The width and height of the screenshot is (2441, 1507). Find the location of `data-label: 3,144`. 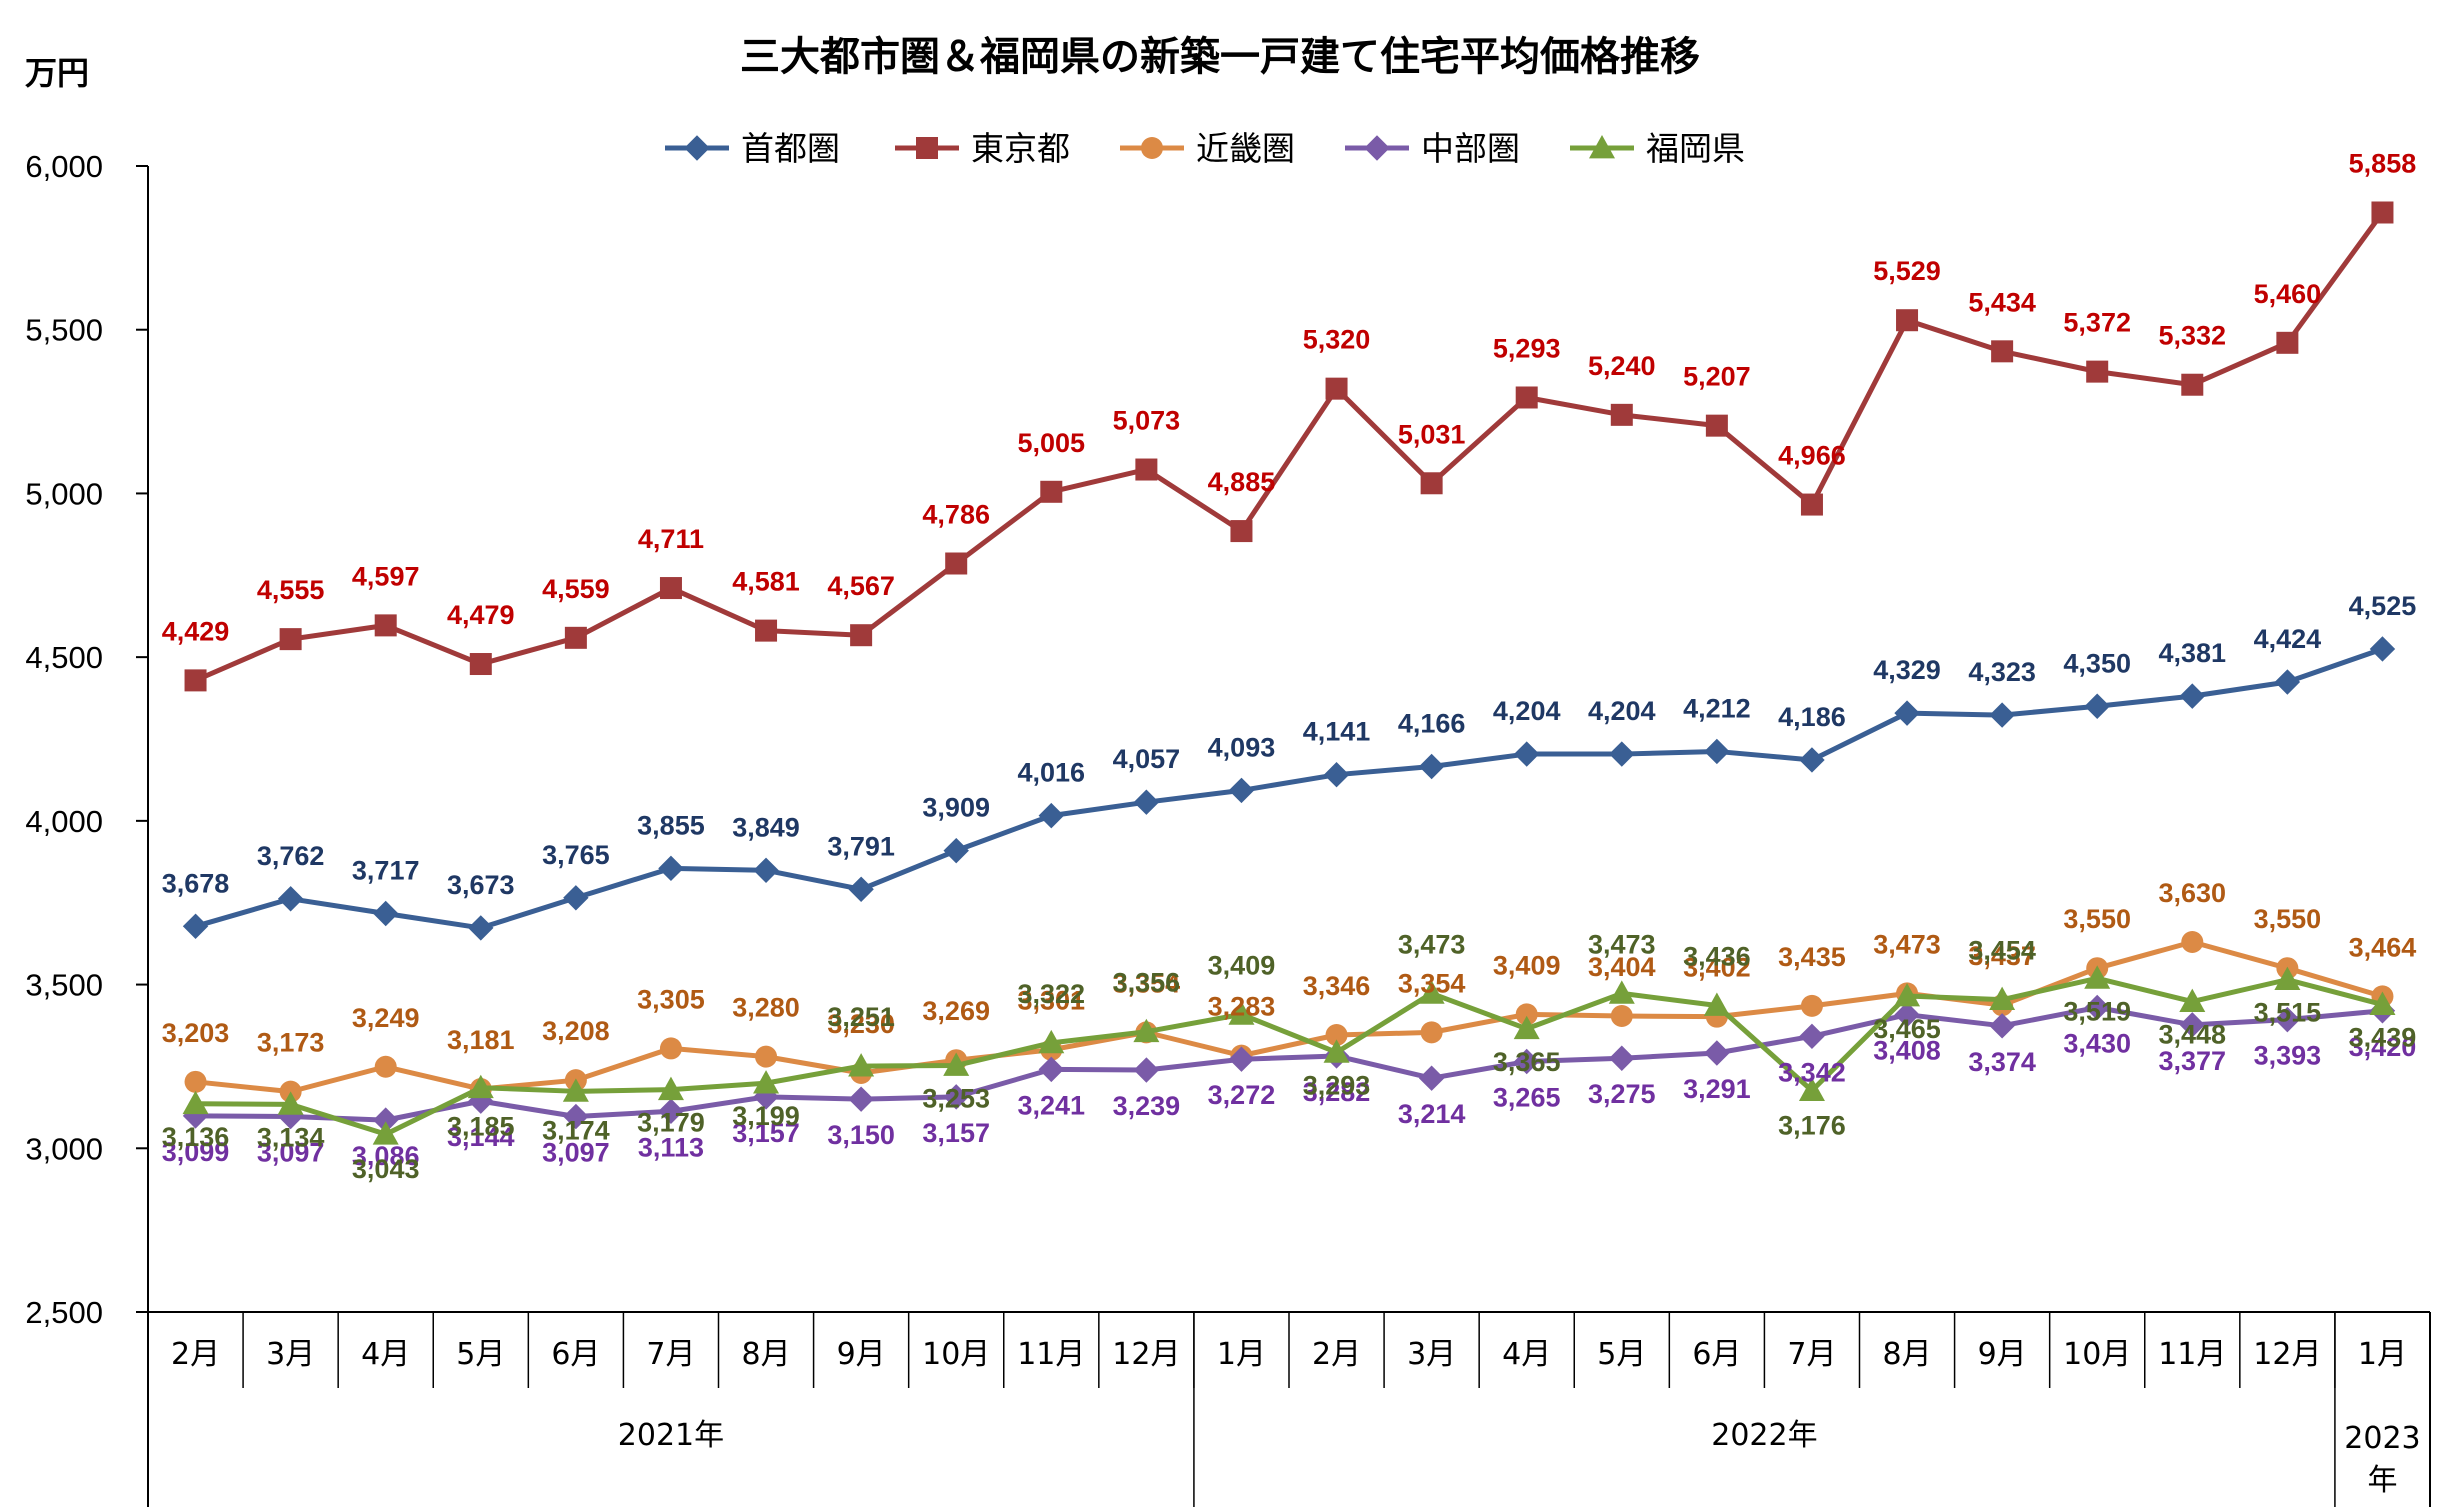

data-label: 3,144 is located at coordinates (481, 1137).